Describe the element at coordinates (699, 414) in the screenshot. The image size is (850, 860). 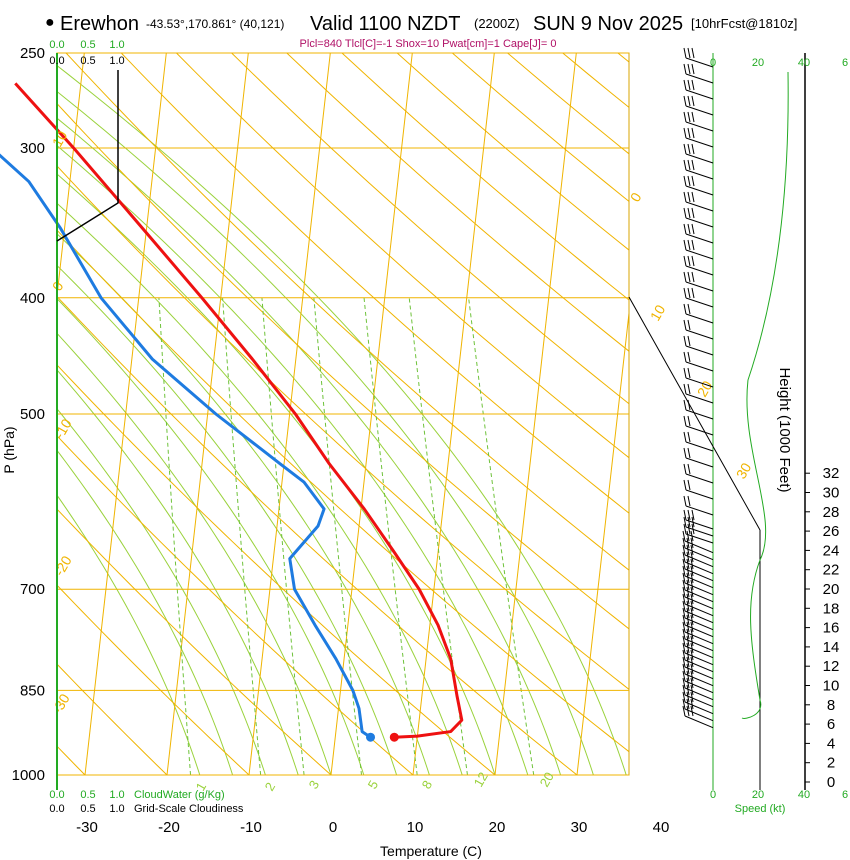
I see `isotherm-line` at that location.